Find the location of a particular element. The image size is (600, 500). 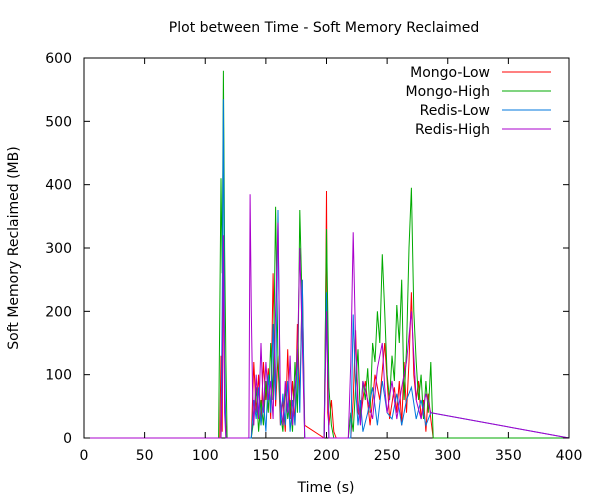

x-tick-label: 350 is located at coordinates (508, 456).